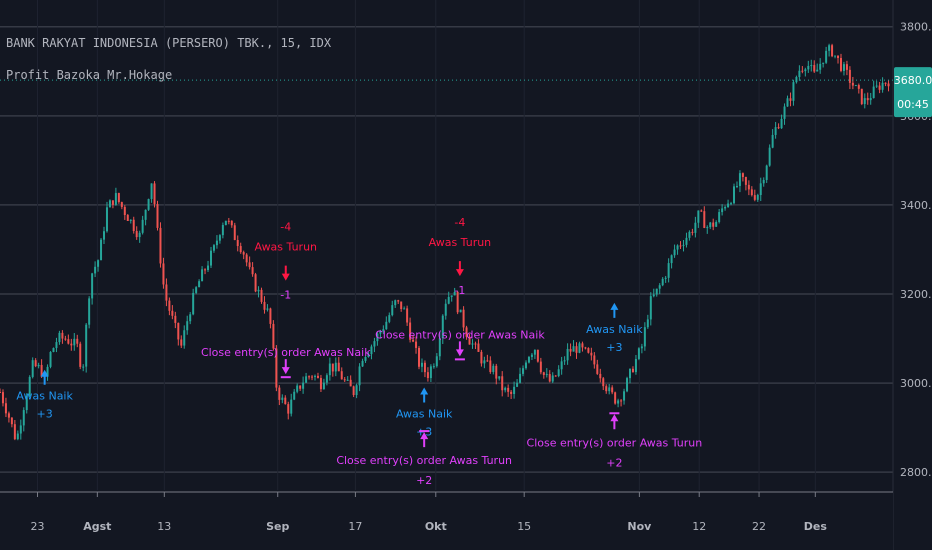 The height and width of the screenshot is (550, 932). Describe the element at coordinates (44, 377) in the screenshot. I see `buy-arrow-icon` at that location.